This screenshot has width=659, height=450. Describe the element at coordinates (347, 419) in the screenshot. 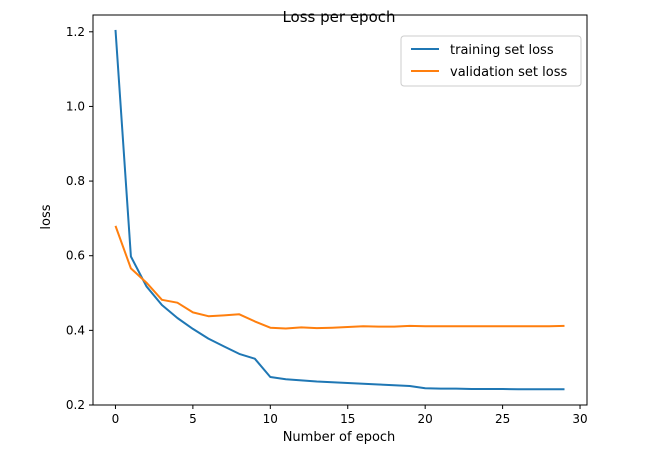

I see `x-tick-label: 15` at that location.